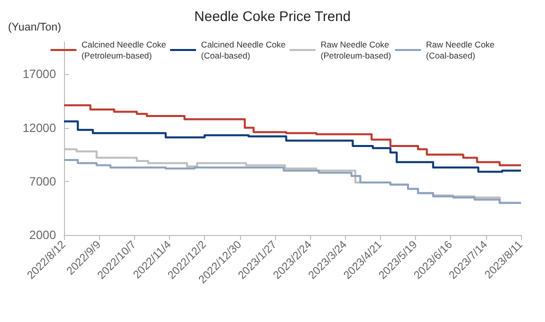 Image resolution: width=545 pixels, height=322 pixels. Describe the element at coordinates (243, 50) in the screenshot. I see `legend-label: Calcined Needle Coke (Coal-based)` at that location.